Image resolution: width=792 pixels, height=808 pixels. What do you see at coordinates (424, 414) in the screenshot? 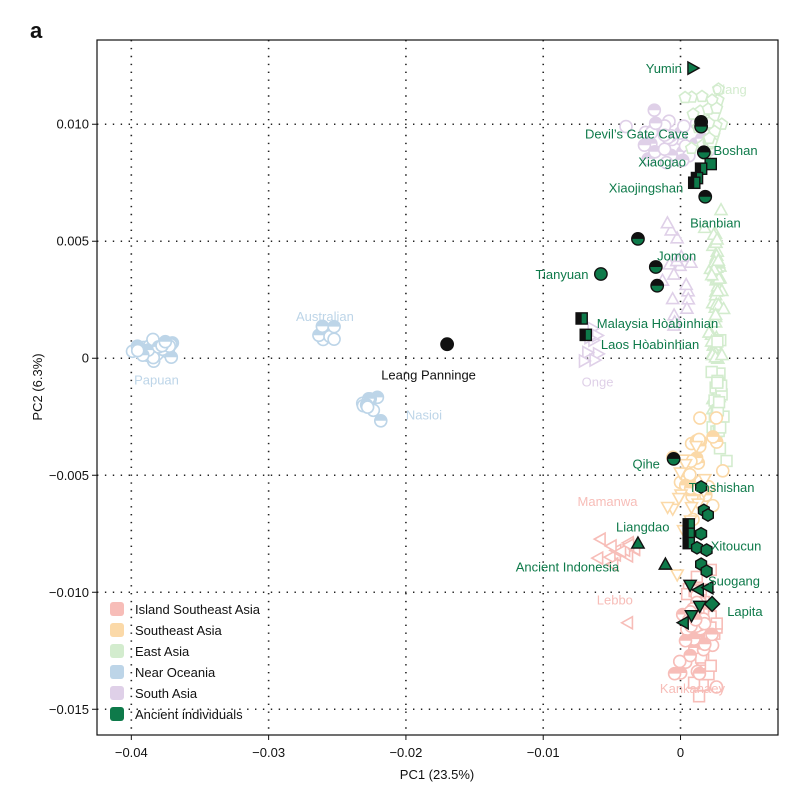
I see `annotation-label: Nasioi` at bounding box center [424, 414].